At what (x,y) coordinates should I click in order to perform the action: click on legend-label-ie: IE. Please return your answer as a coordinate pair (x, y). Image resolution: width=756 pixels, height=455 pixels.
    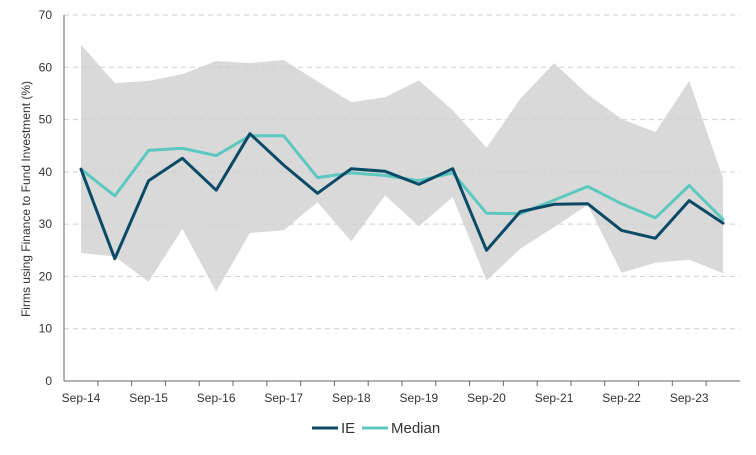
    Looking at the image, I should click on (348, 428).